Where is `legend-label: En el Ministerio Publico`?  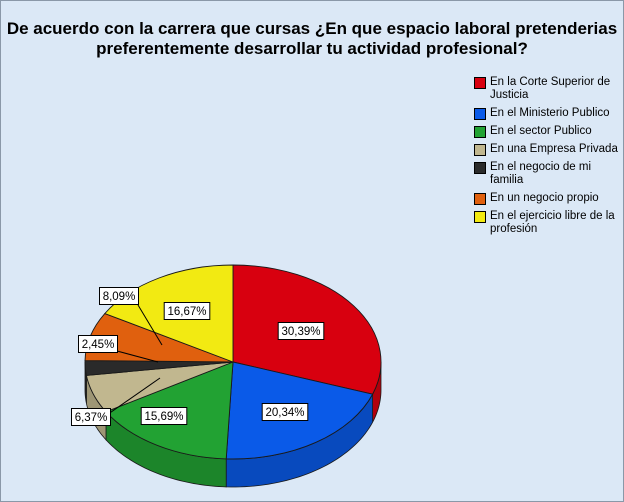 legend-label: En el Ministerio Publico is located at coordinates (550, 113).